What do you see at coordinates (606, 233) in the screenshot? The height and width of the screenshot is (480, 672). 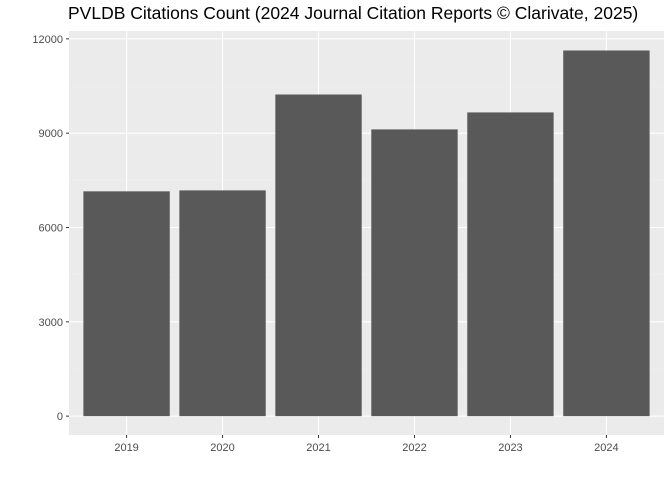 I see `bar-2024` at bounding box center [606, 233].